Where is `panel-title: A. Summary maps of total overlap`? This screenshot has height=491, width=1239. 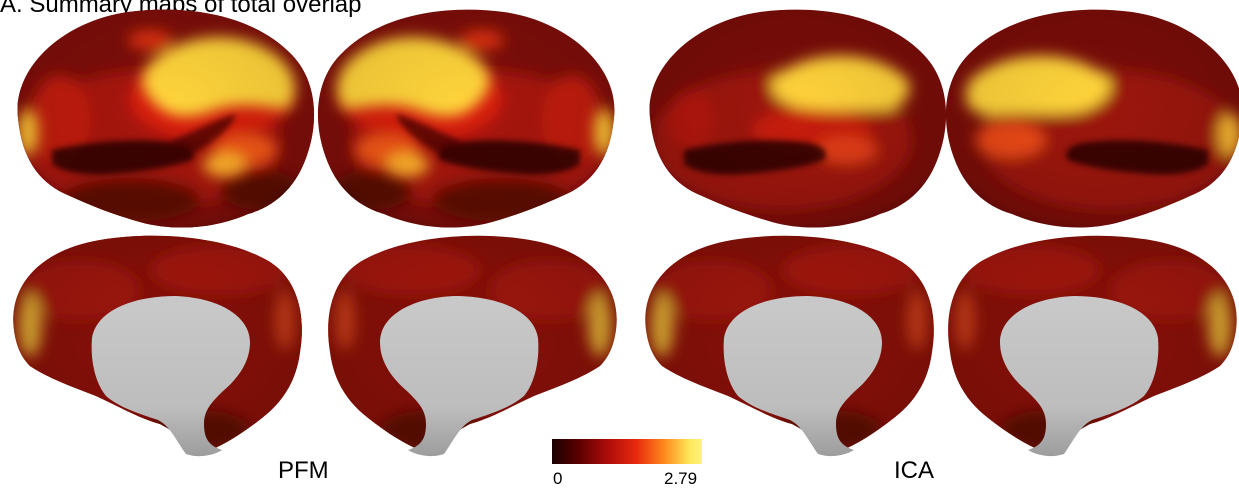
panel-title: A. Summary maps of total overlap is located at coordinates (181, 9).